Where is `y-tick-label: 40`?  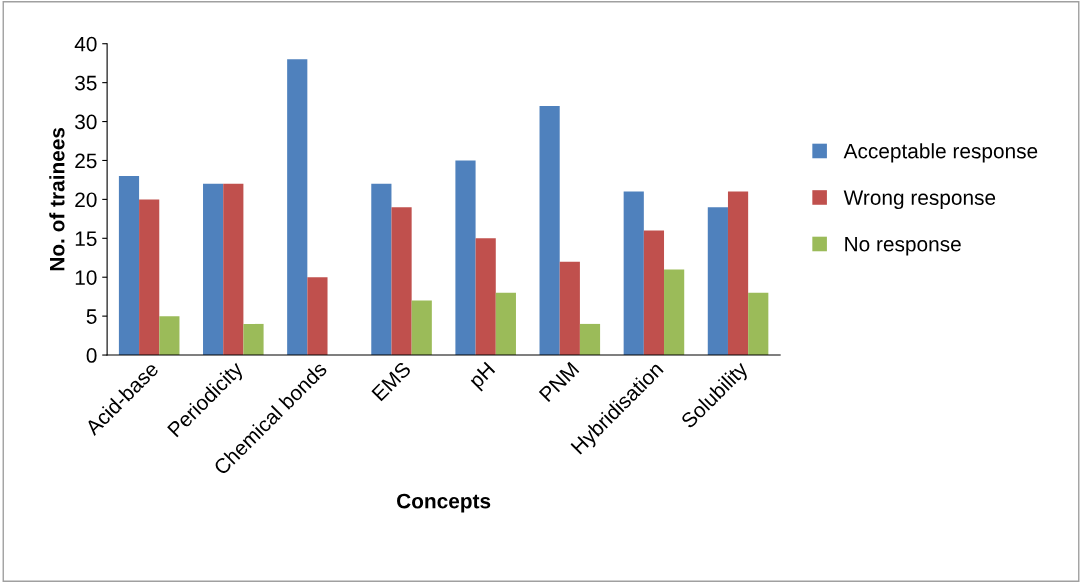 y-tick-label: 40 is located at coordinates (85, 44).